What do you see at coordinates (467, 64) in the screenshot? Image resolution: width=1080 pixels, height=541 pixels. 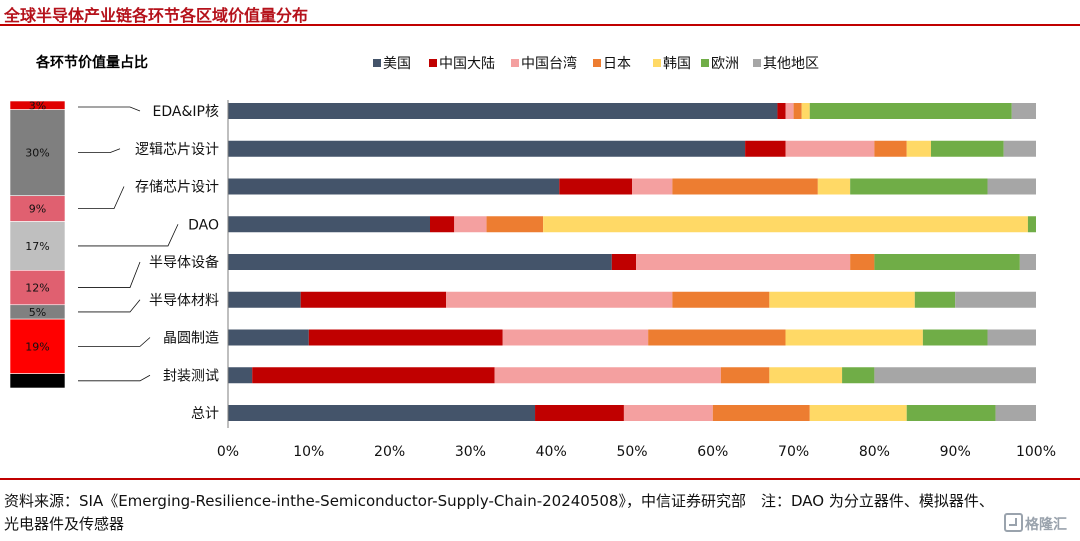 I see `legend-label: 中国大陆` at bounding box center [467, 64].